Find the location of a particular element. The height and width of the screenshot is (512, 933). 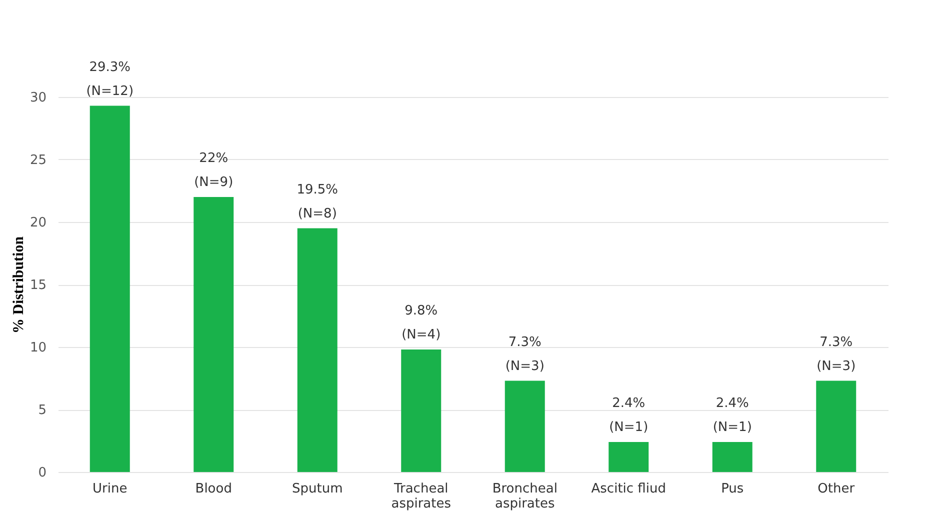

x-tick-label: Tracheal aspirates is located at coordinates (421, 497).